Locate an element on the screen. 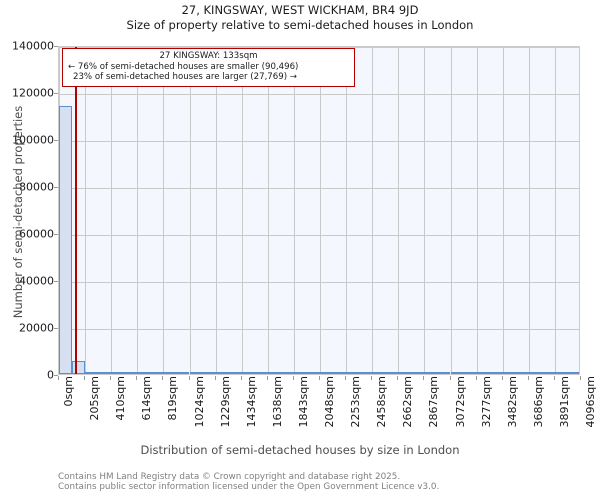 The width and height of the screenshot is (600, 500). x-tick-label: 1229sqm is located at coordinates (225, 402).